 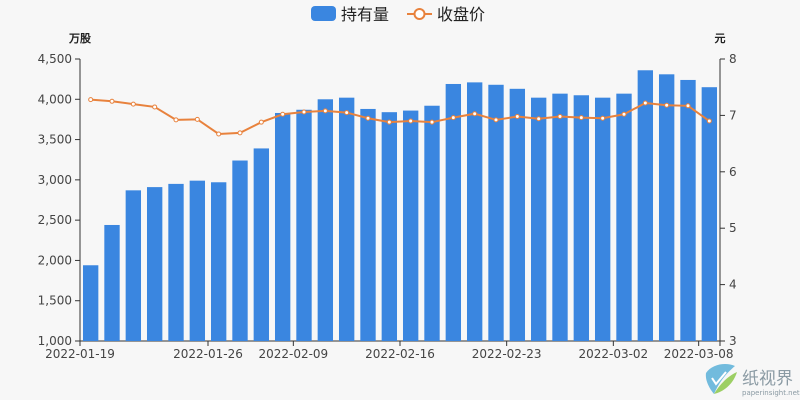 What do you see at coordinates (55, 220) in the screenshot?
I see `y-left-tick-label: 2,500` at bounding box center [55, 220].